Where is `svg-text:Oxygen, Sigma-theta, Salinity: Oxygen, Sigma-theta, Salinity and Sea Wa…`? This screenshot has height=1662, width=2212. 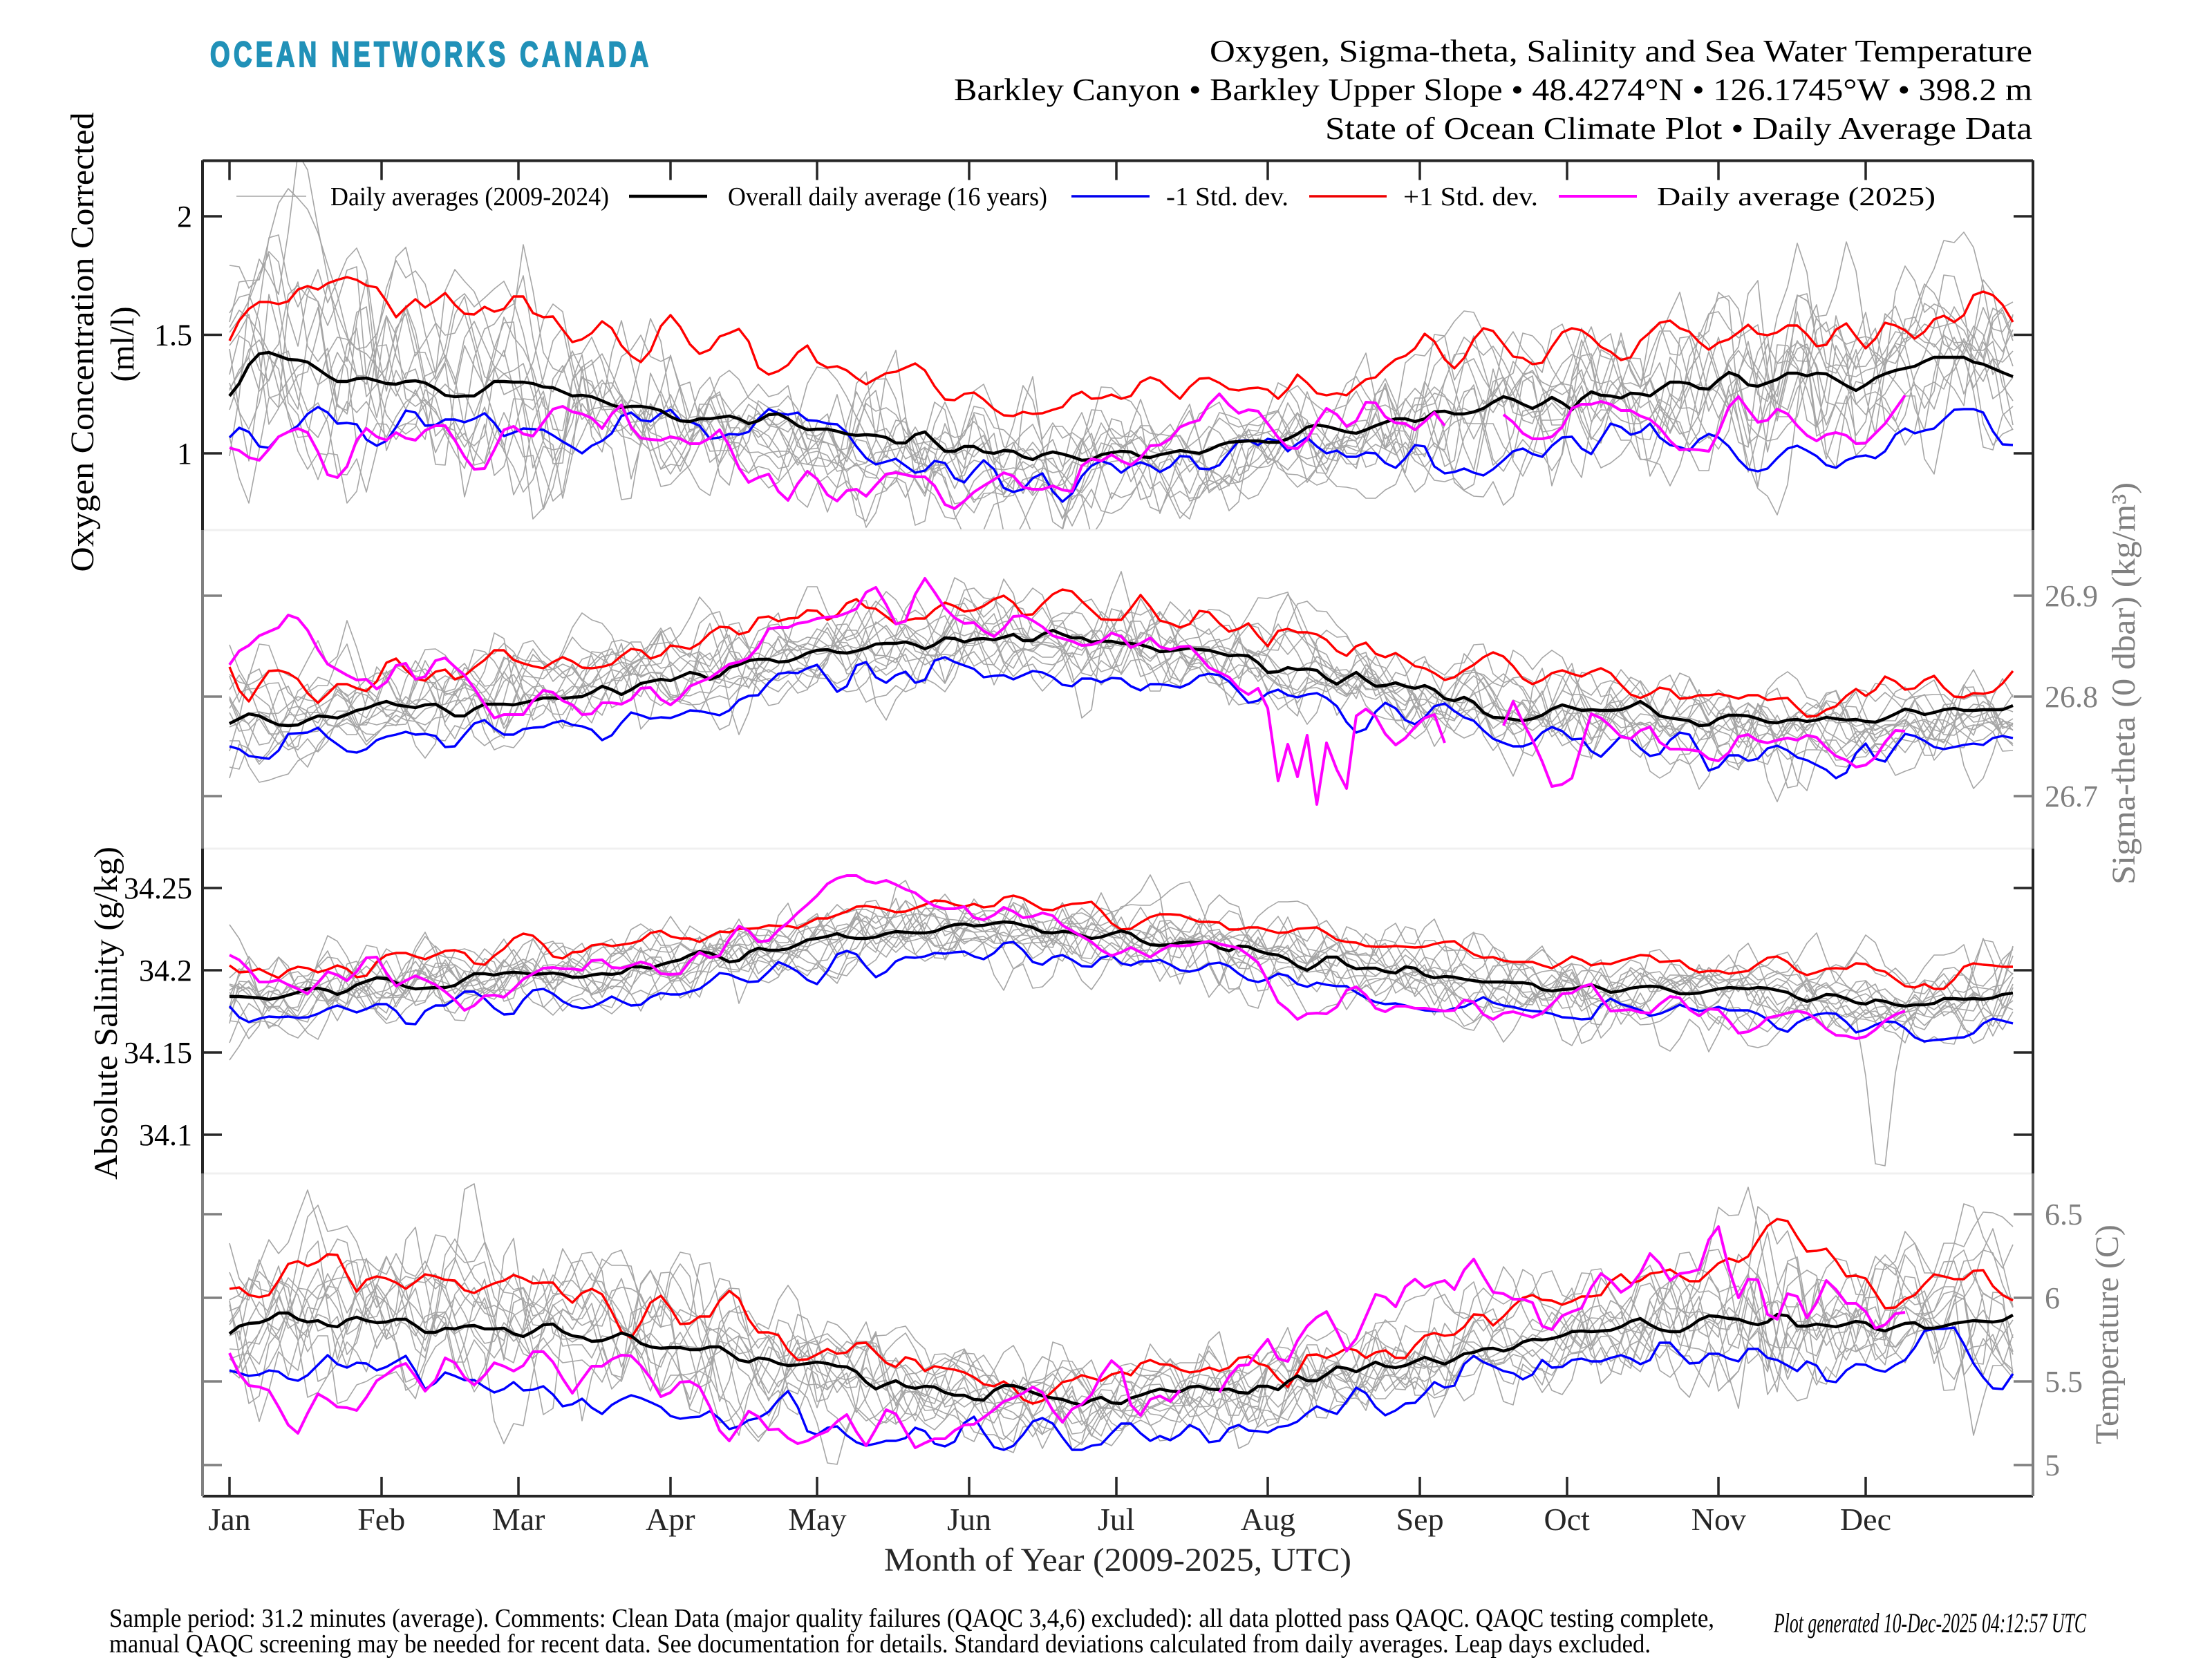
svg-text:Oxygen, Sigma-theta, Salinity: Oxygen, Sigma-theta, Salinity and Sea Wa… is located at coordinates (1621, 50).